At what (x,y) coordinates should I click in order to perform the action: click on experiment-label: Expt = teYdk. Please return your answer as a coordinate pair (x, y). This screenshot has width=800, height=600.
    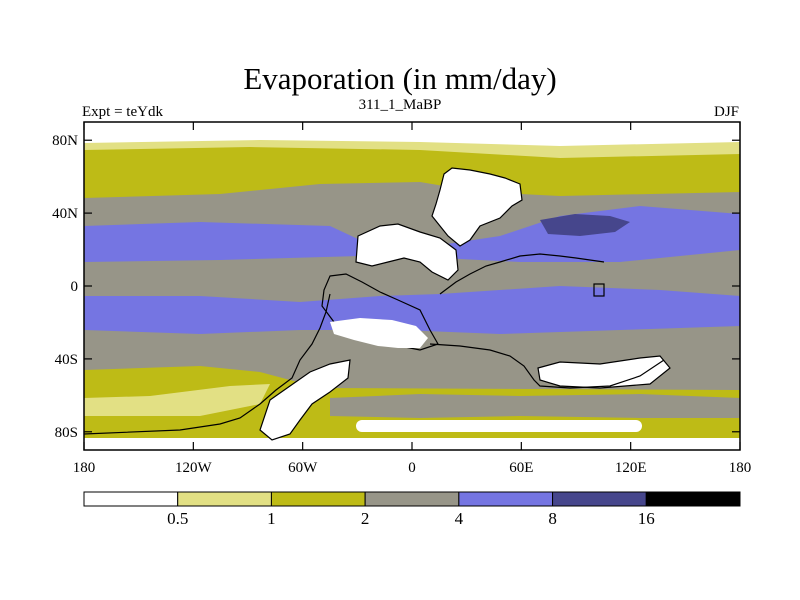
    Looking at the image, I should click on (122, 112).